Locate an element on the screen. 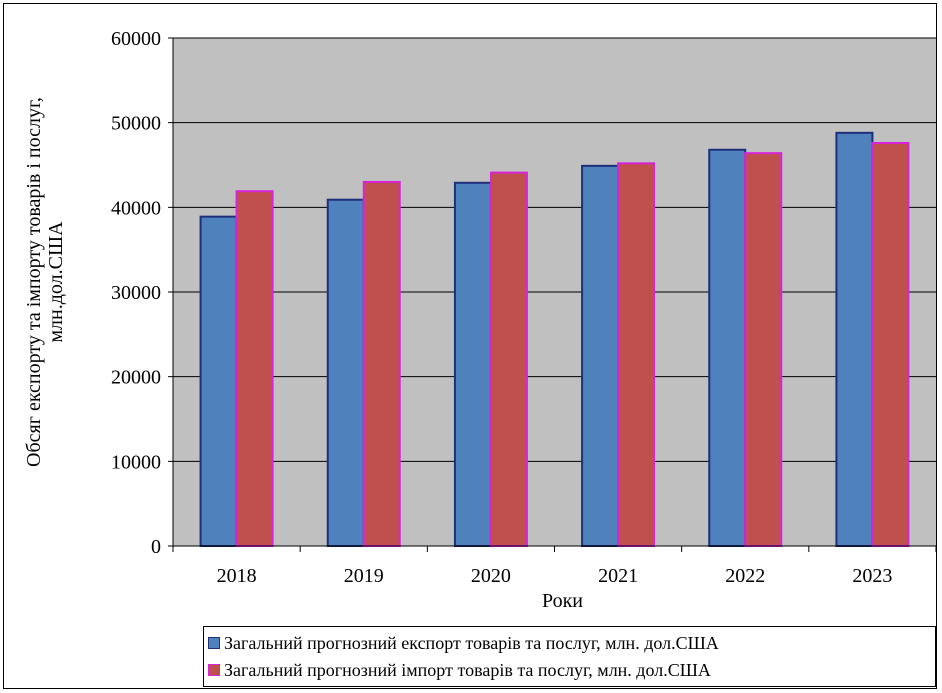 This screenshot has width=942, height=693. bar-import-2020 is located at coordinates (508, 359).